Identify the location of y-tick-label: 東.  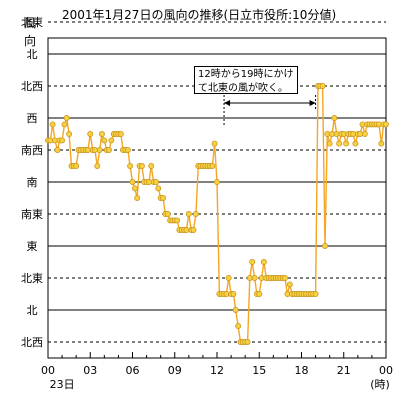
(32, 246).